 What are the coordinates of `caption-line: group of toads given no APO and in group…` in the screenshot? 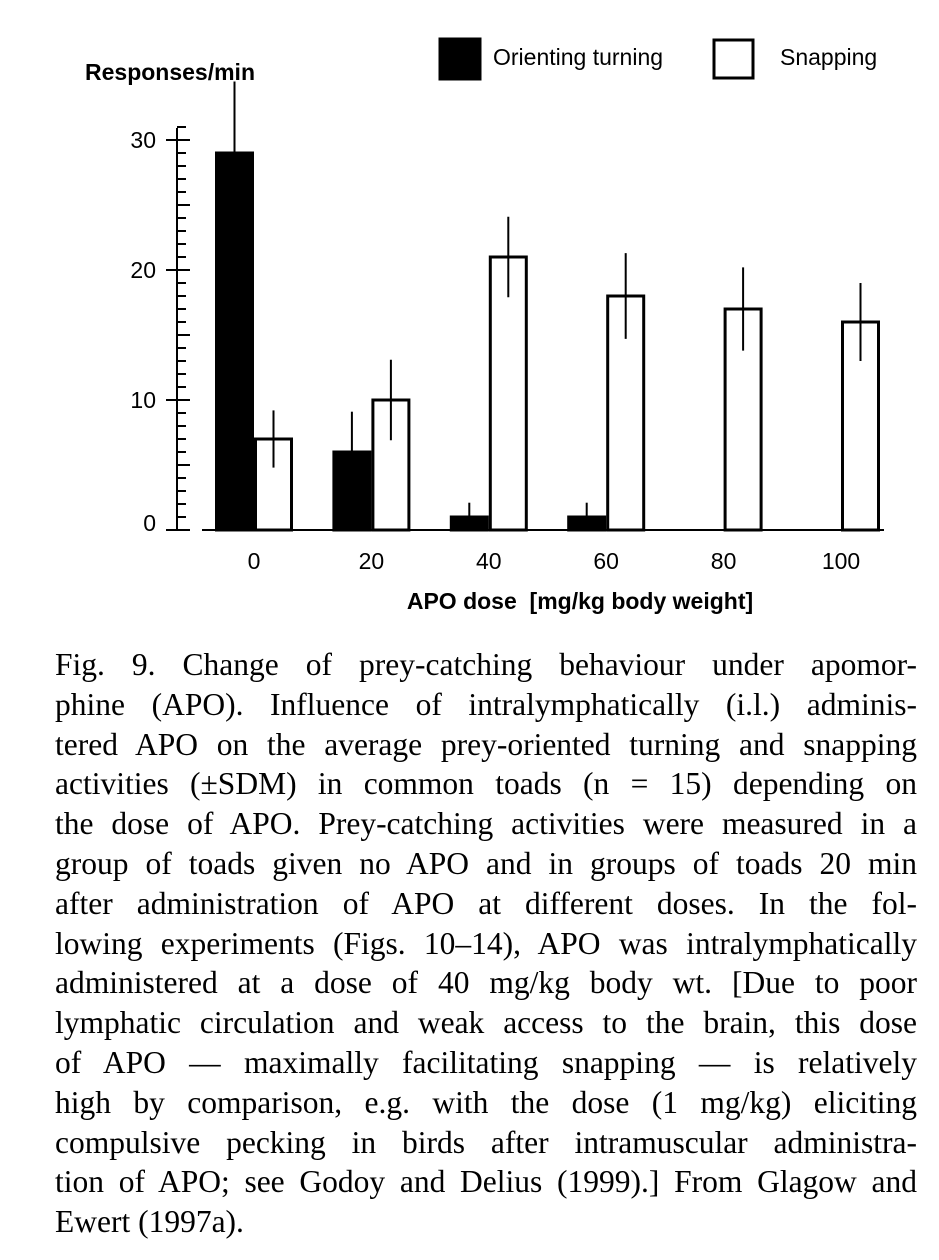 It's located at (486, 863).